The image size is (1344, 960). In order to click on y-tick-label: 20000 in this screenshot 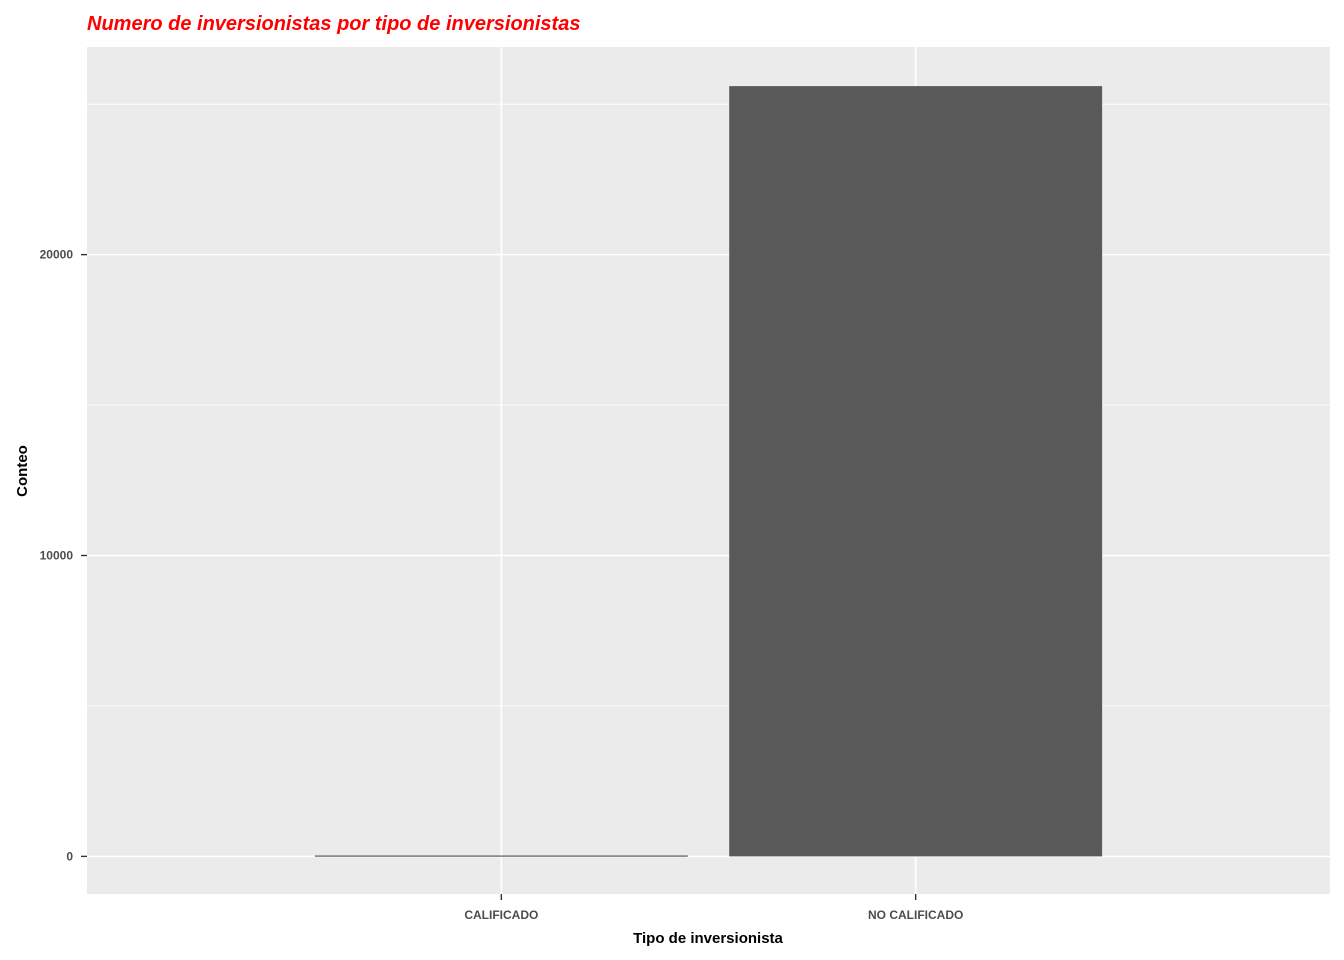, I will do `click(57, 255)`.